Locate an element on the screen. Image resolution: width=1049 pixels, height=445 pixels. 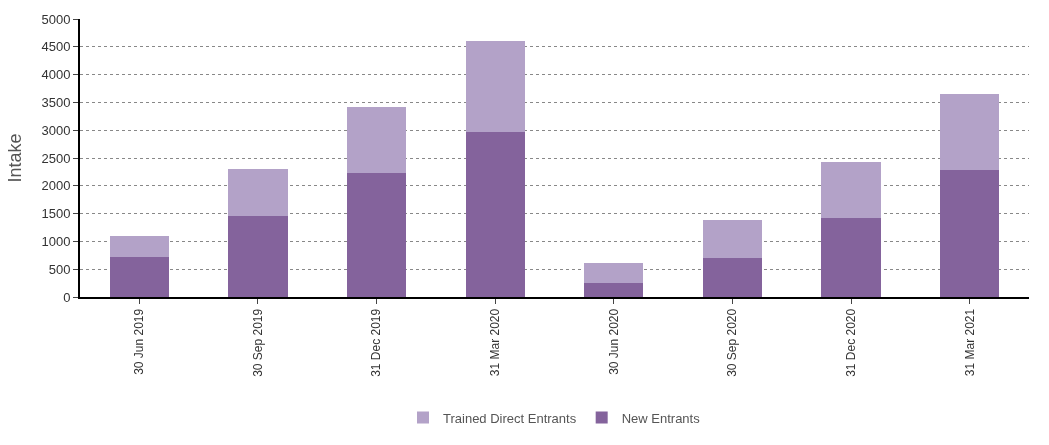
y-tick-label: 1500 is located at coordinates (56, 214).